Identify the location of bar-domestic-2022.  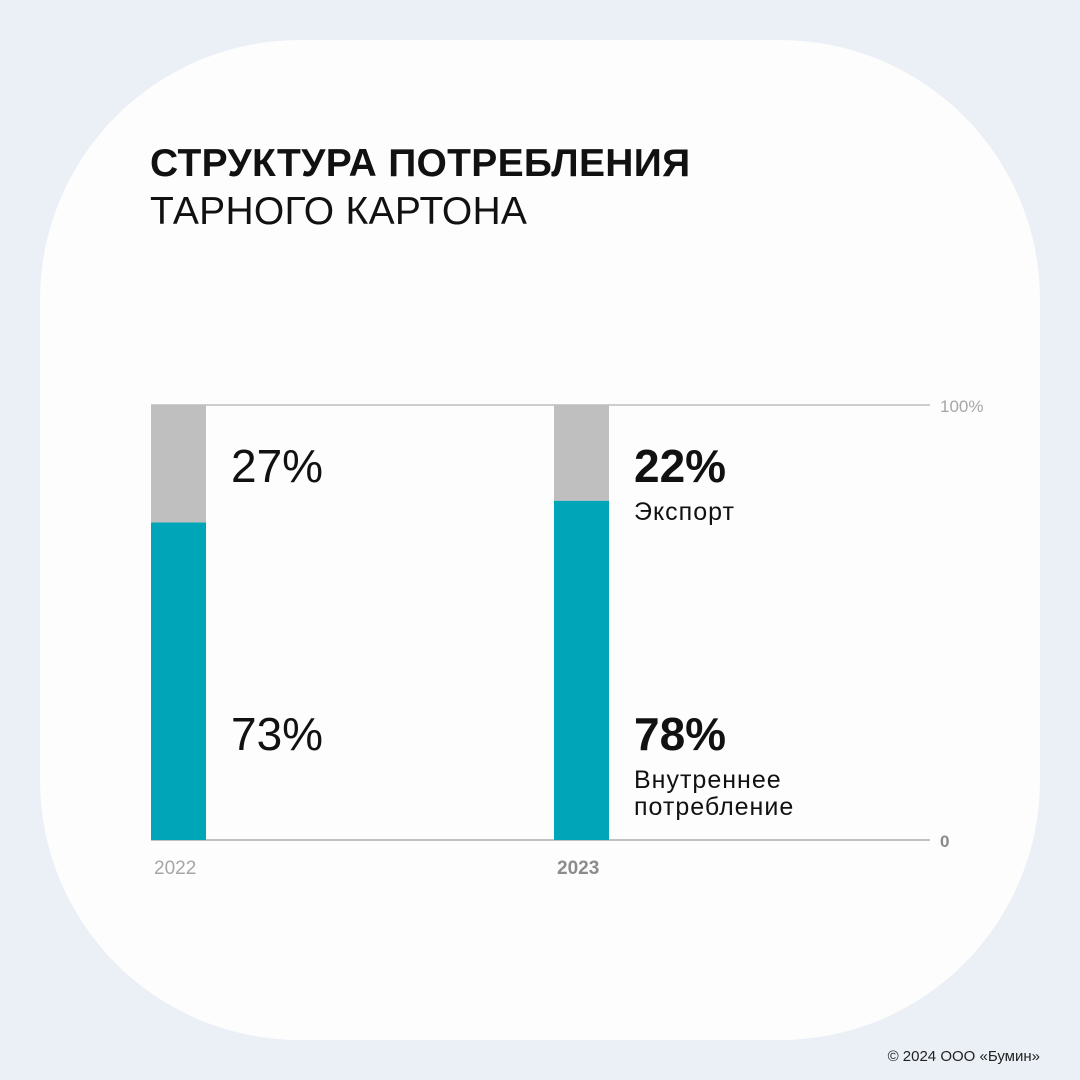
(178, 681).